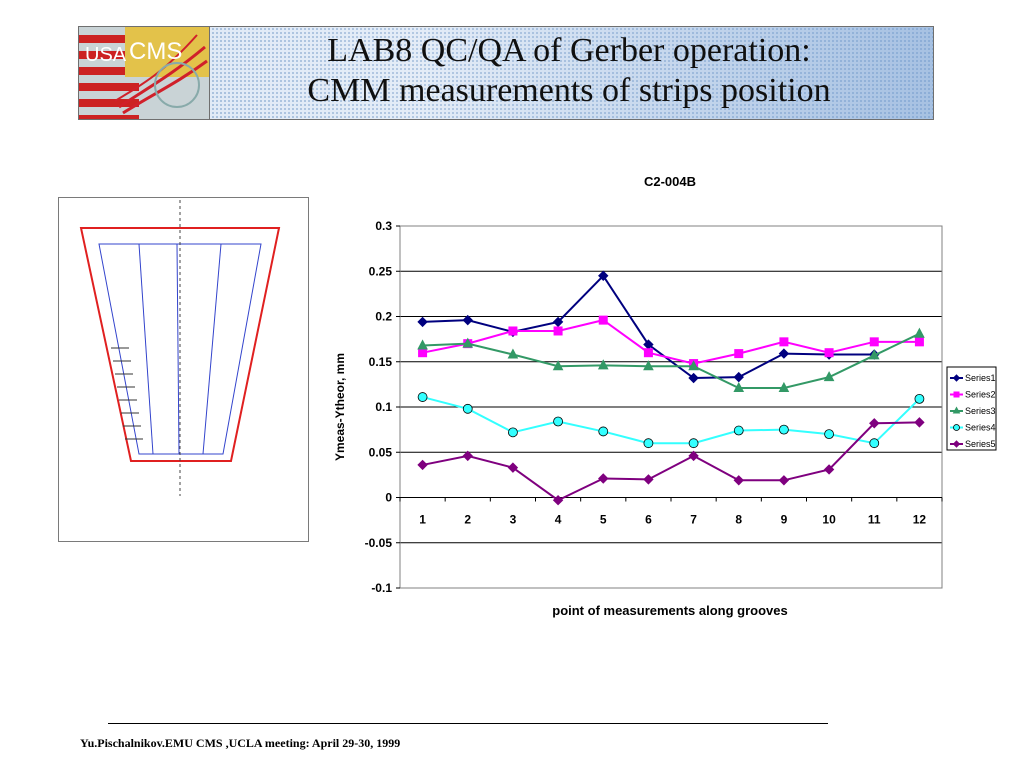  What do you see at coordinates (383, 226) in the screenshot?
I see `y-tick-label: 0.3` at bounding box center [383, 226].